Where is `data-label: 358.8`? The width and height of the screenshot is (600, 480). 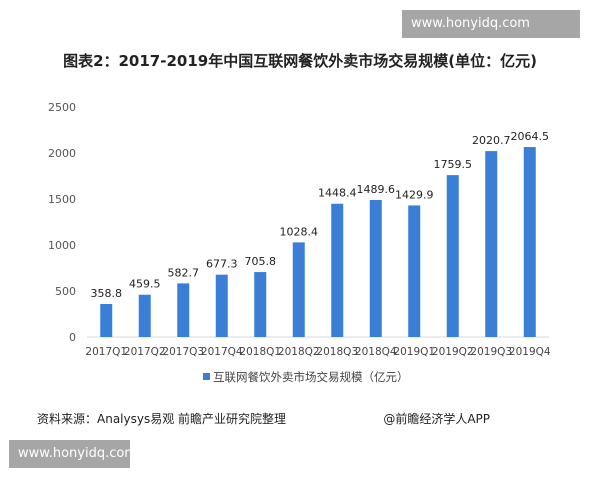 data-label: 358.8 is located at coordinates (107, 293).